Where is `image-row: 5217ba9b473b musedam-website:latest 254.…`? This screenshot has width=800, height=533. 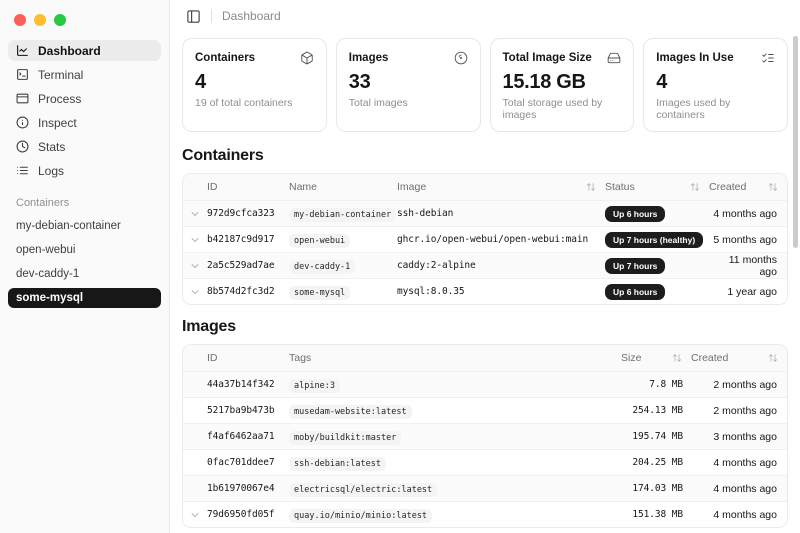
image-row: 5217ba9b473b musedam-website:latest 254.… is located at coordinates (485, 410).